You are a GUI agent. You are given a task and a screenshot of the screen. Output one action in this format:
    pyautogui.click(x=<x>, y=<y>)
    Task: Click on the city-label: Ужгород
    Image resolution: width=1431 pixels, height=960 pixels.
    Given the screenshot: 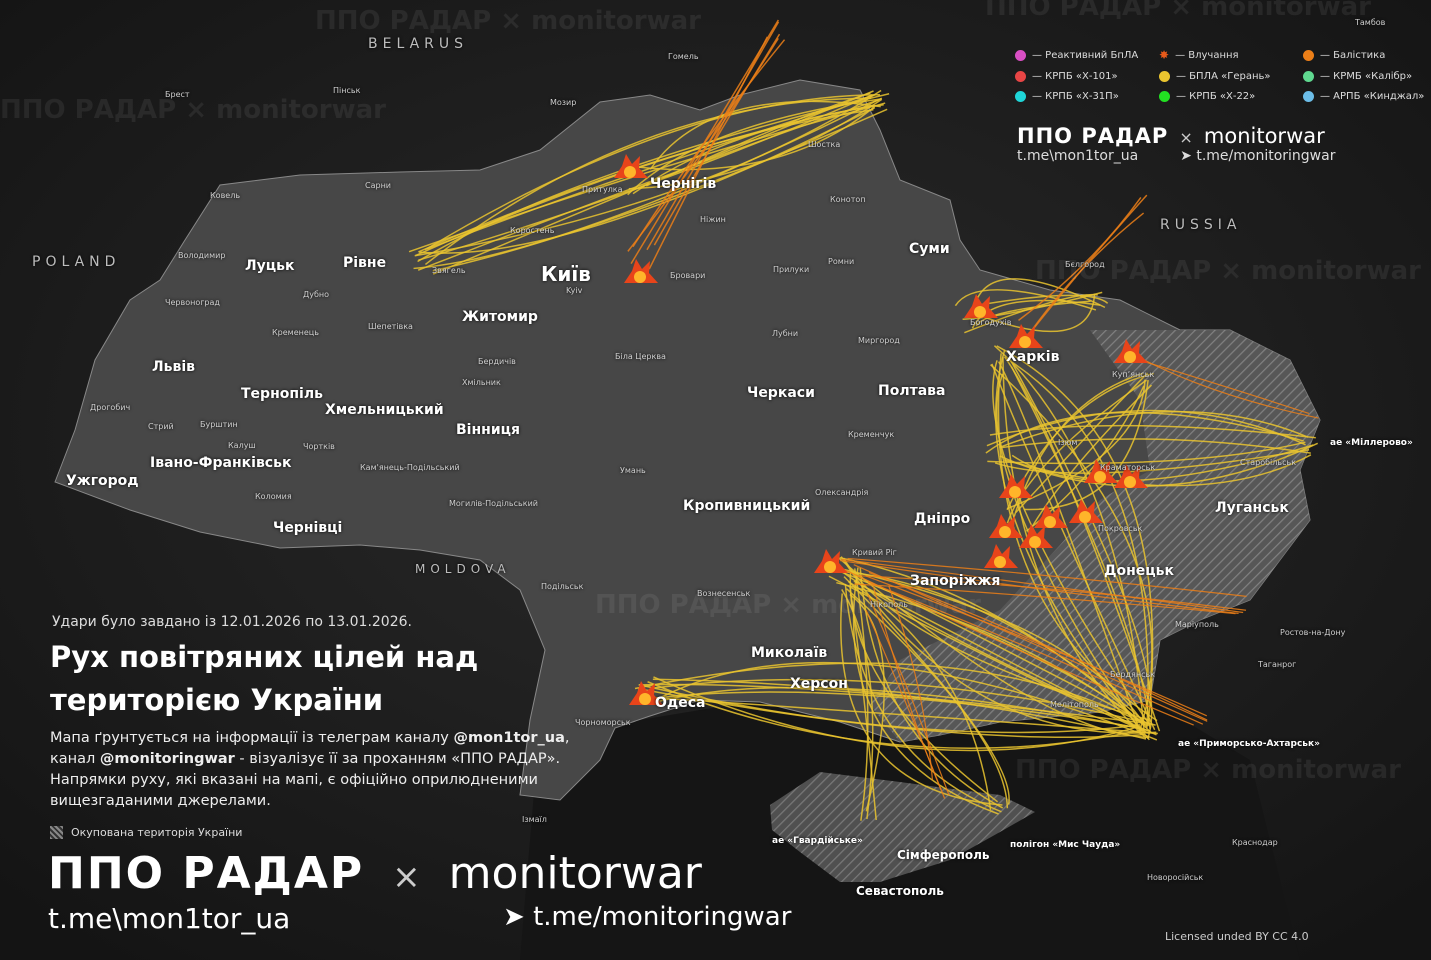 What is the action you would take?
    pyautogui.click(x=102, y=481)
    